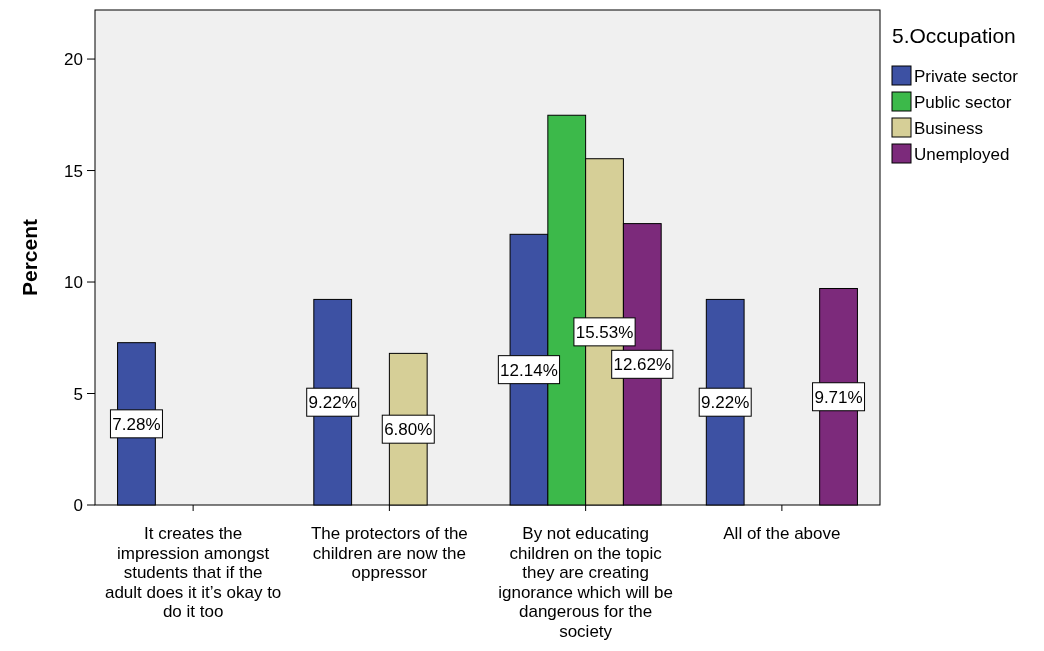  Describe the element at coordinates (966, 76) in the screenshot. I see `legend-label: Private sector` at that location.